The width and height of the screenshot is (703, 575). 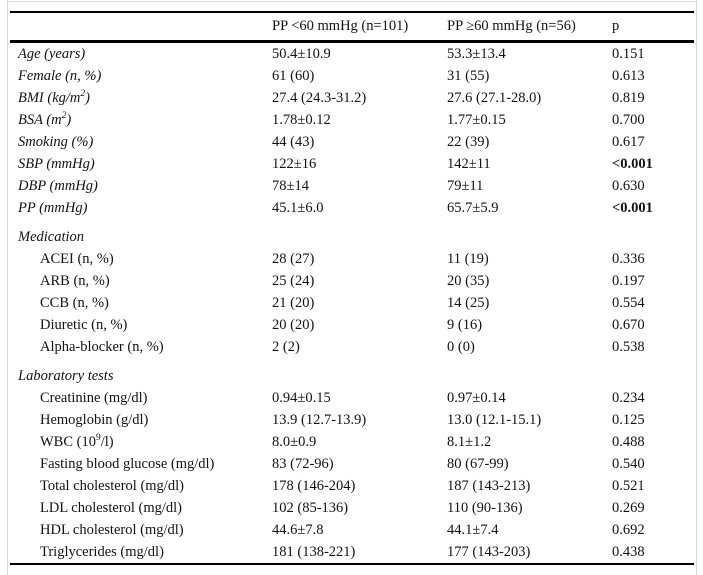 What do you see at coordinates (60, 76) in the screenshot?
I see `row-label: Female (n, %)` at bounding box center [60, 76].